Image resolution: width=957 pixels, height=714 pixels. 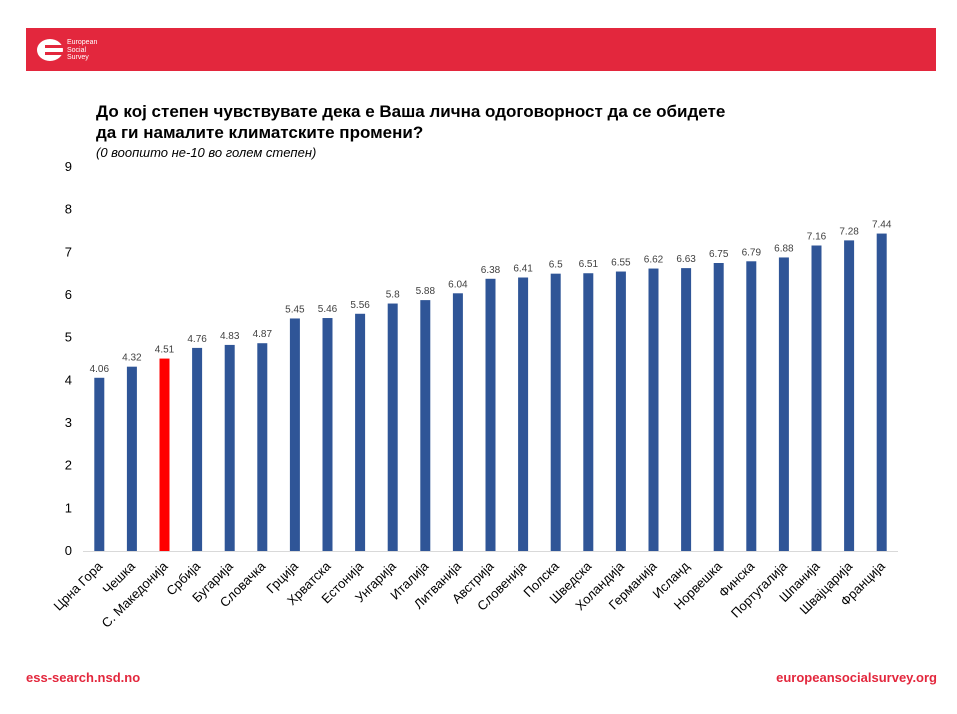 What do you see at coordinates (68, 465) in the screenshot?
I see `y-tick-label: 2` at bounding box center [68, 465].